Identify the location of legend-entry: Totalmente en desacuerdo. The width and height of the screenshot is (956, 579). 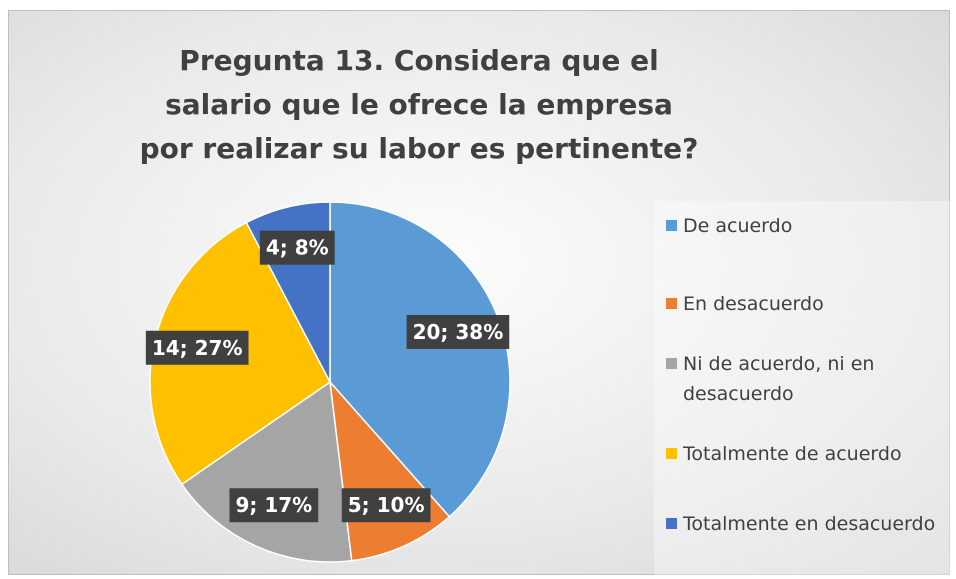
(808, 524).